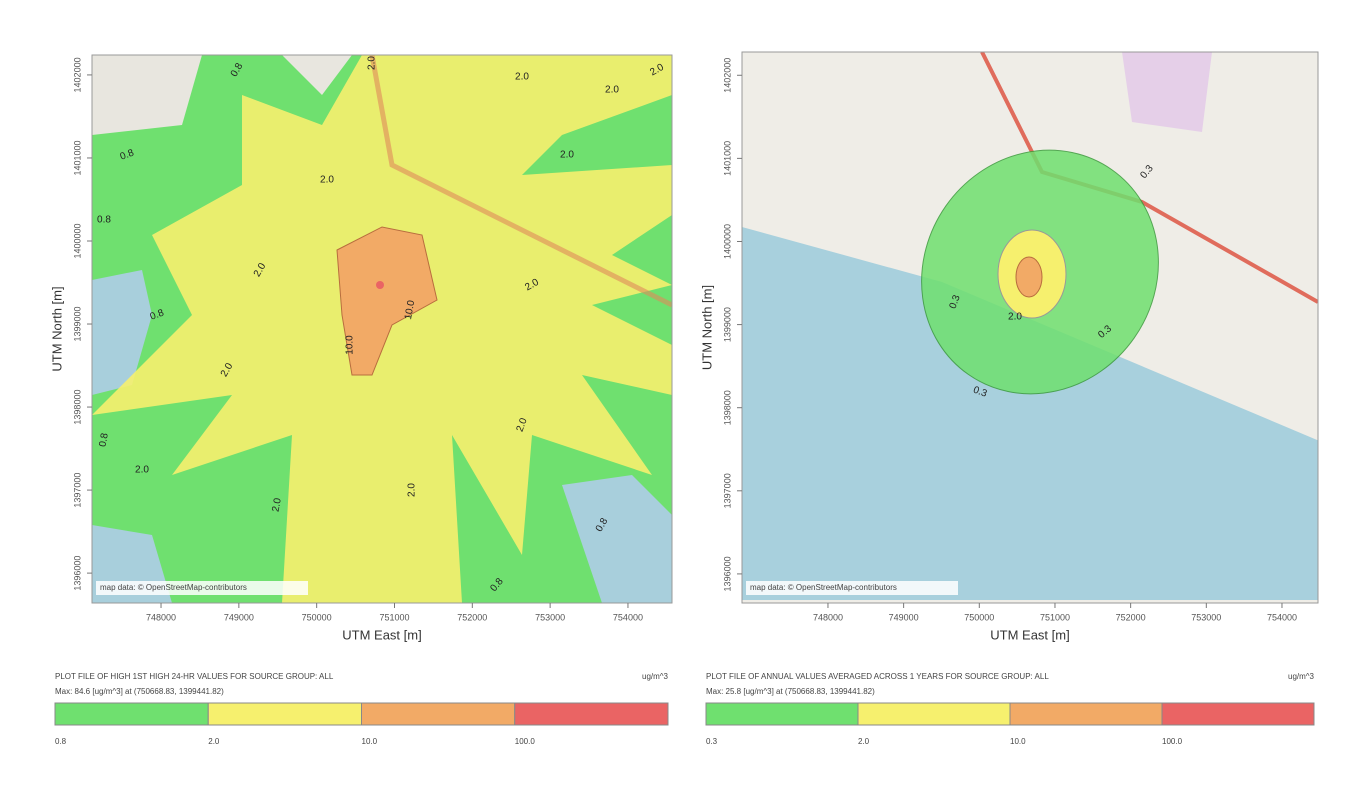 This screenshot has width=1363, height=787. What do you see at coordinates (1167, 92) in the screenshot?
I see `area` at bounding box center [1167, 92].